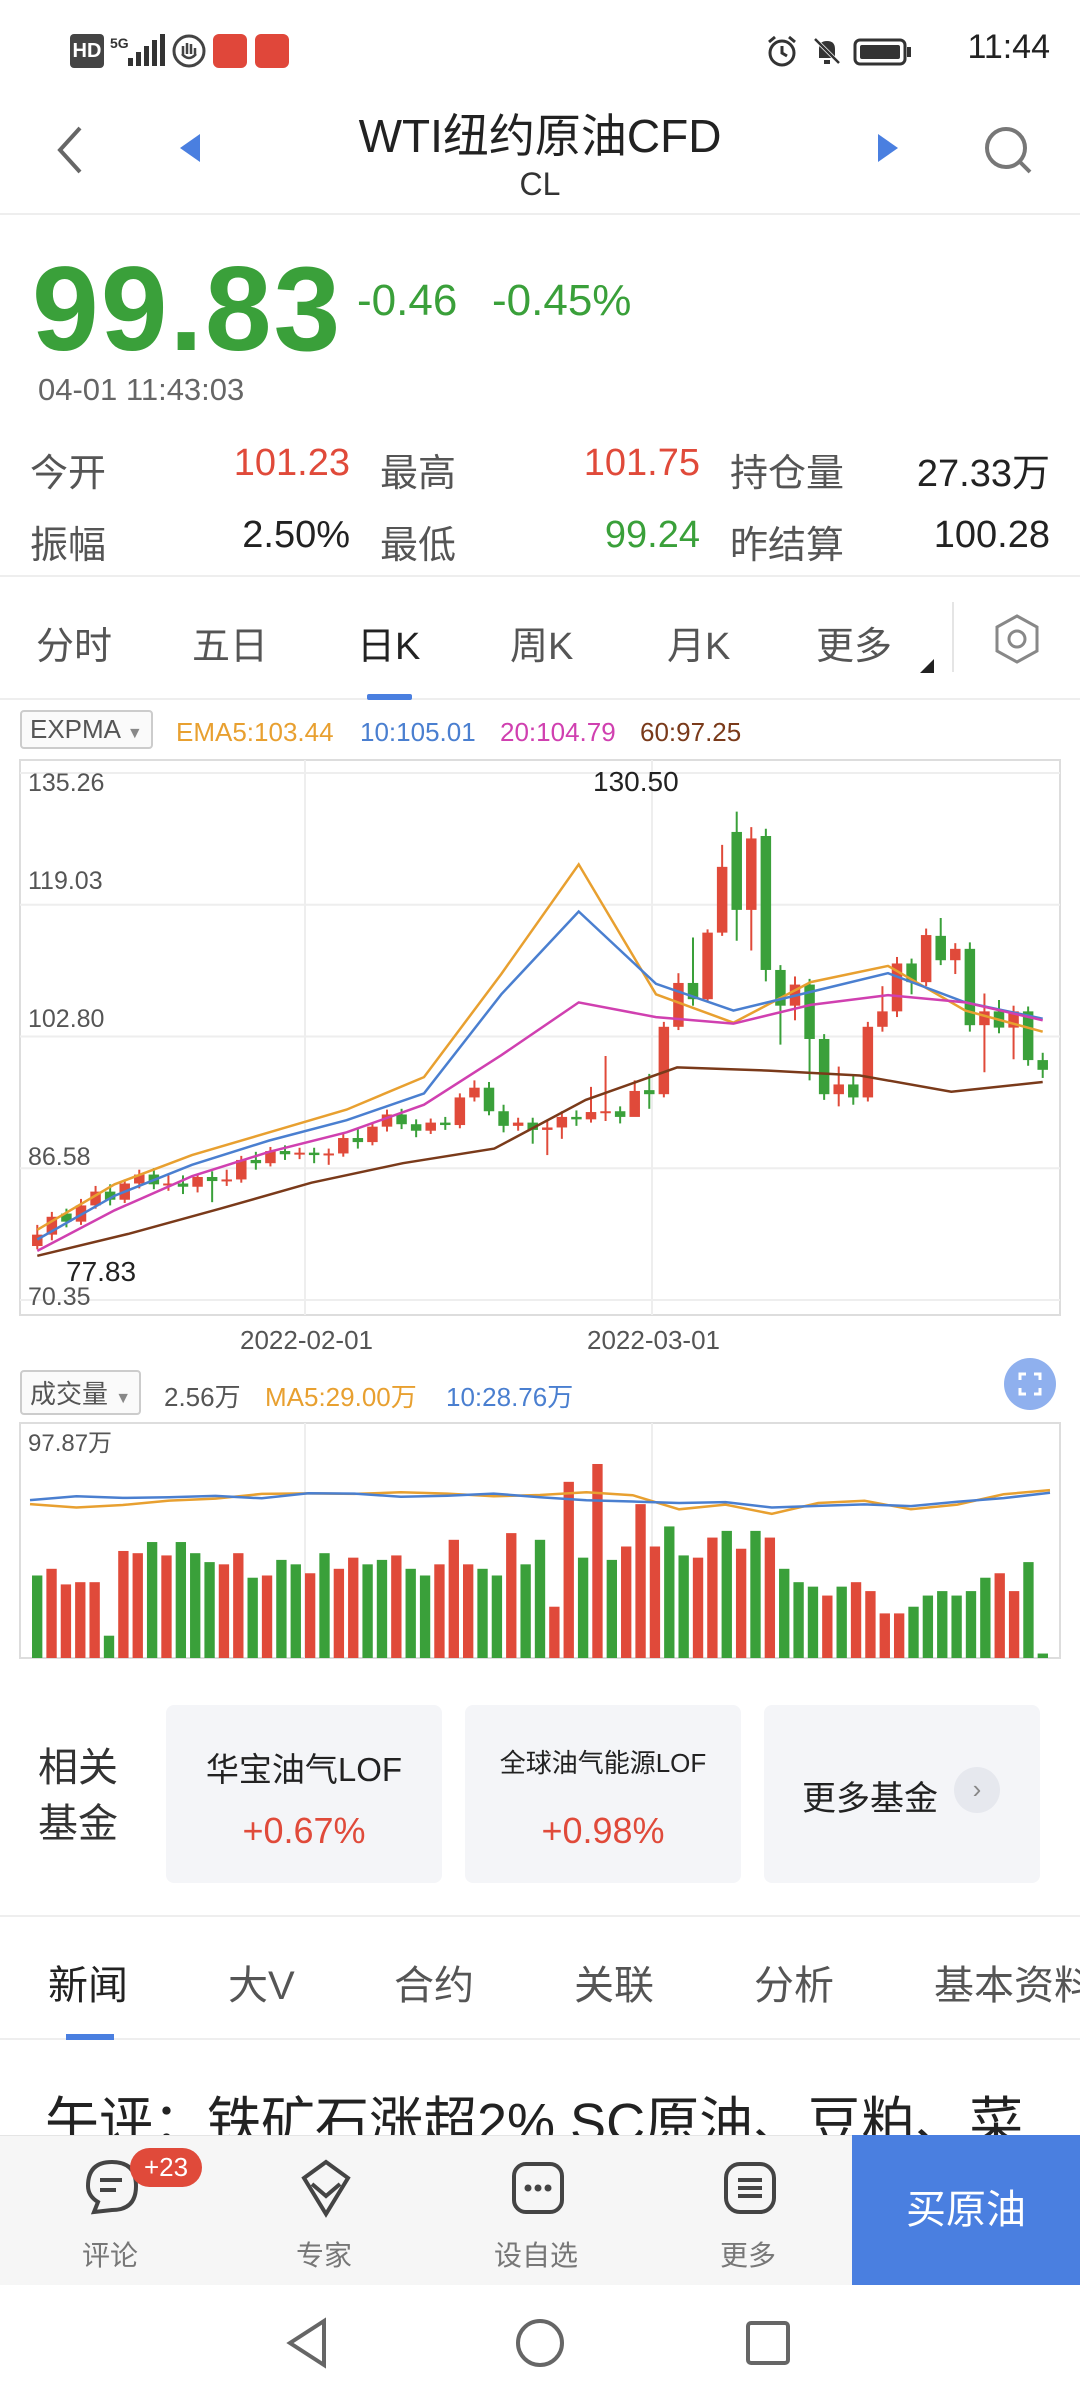 The width and height of the screenshot is (1080, 2400). Describe the element at coordinates (189, 51) in the screenshot. I see `hand-icon` at that location.